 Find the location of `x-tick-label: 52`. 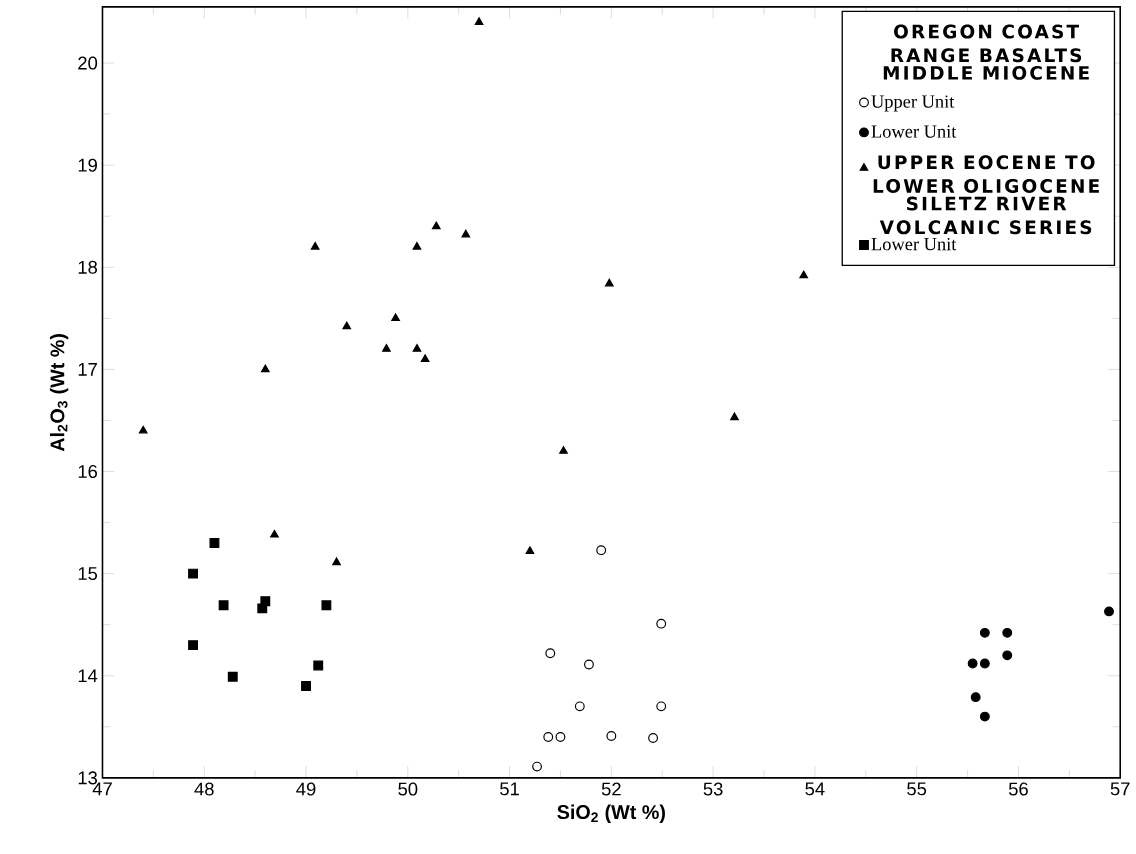

x-tick-label: 52 is located at coordinates (611, 789).